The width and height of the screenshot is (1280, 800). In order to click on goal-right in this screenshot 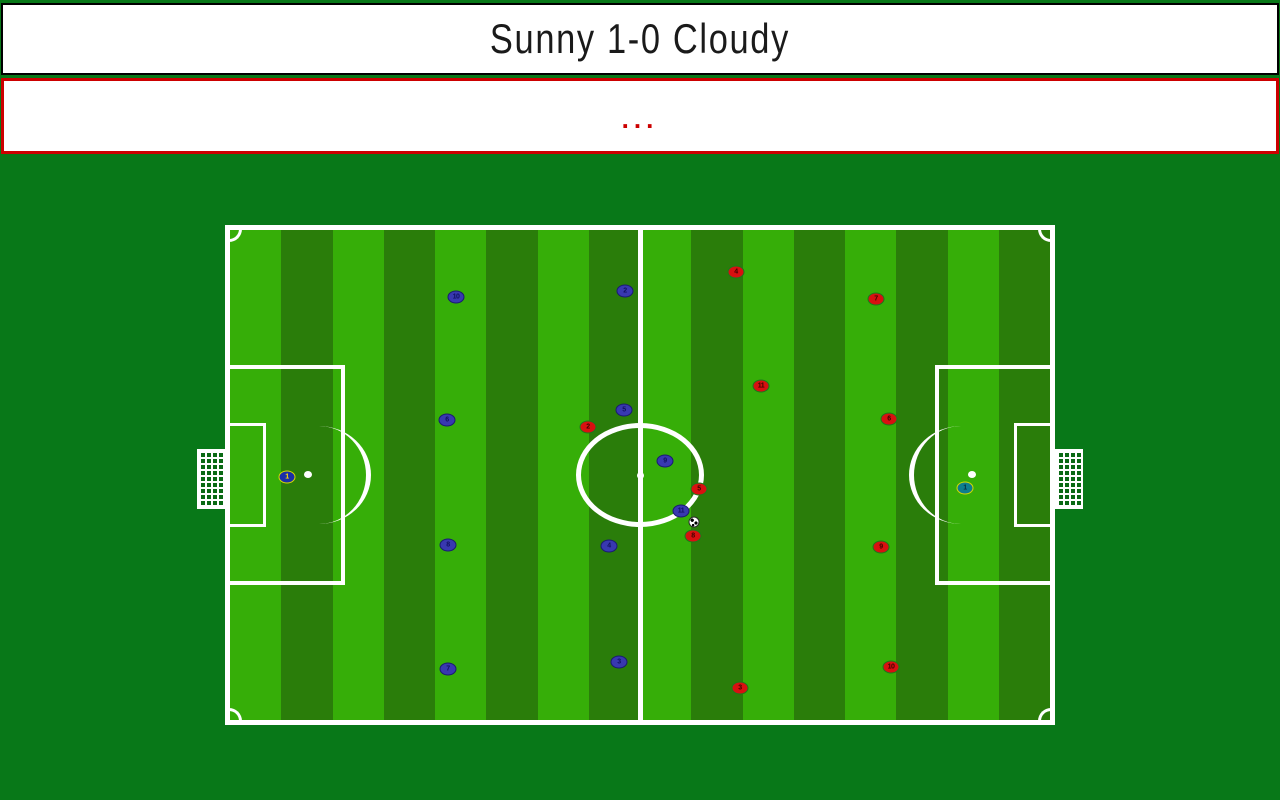, I will do `click(1069, 478)`.